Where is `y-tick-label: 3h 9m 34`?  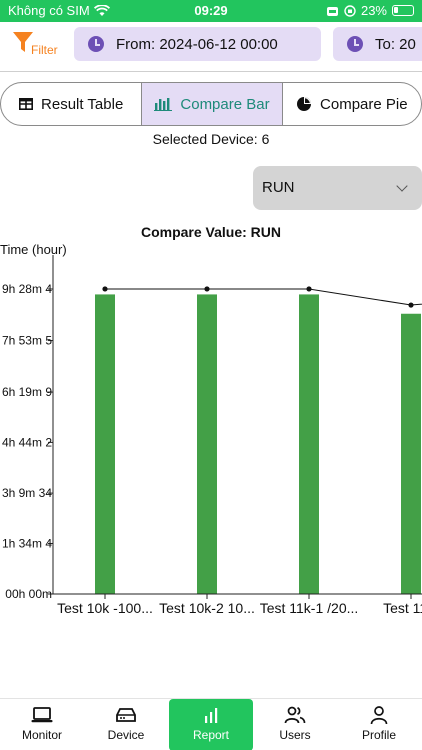 y-tick-label: 3h 9m 34 is located at coordinates (27, 493).